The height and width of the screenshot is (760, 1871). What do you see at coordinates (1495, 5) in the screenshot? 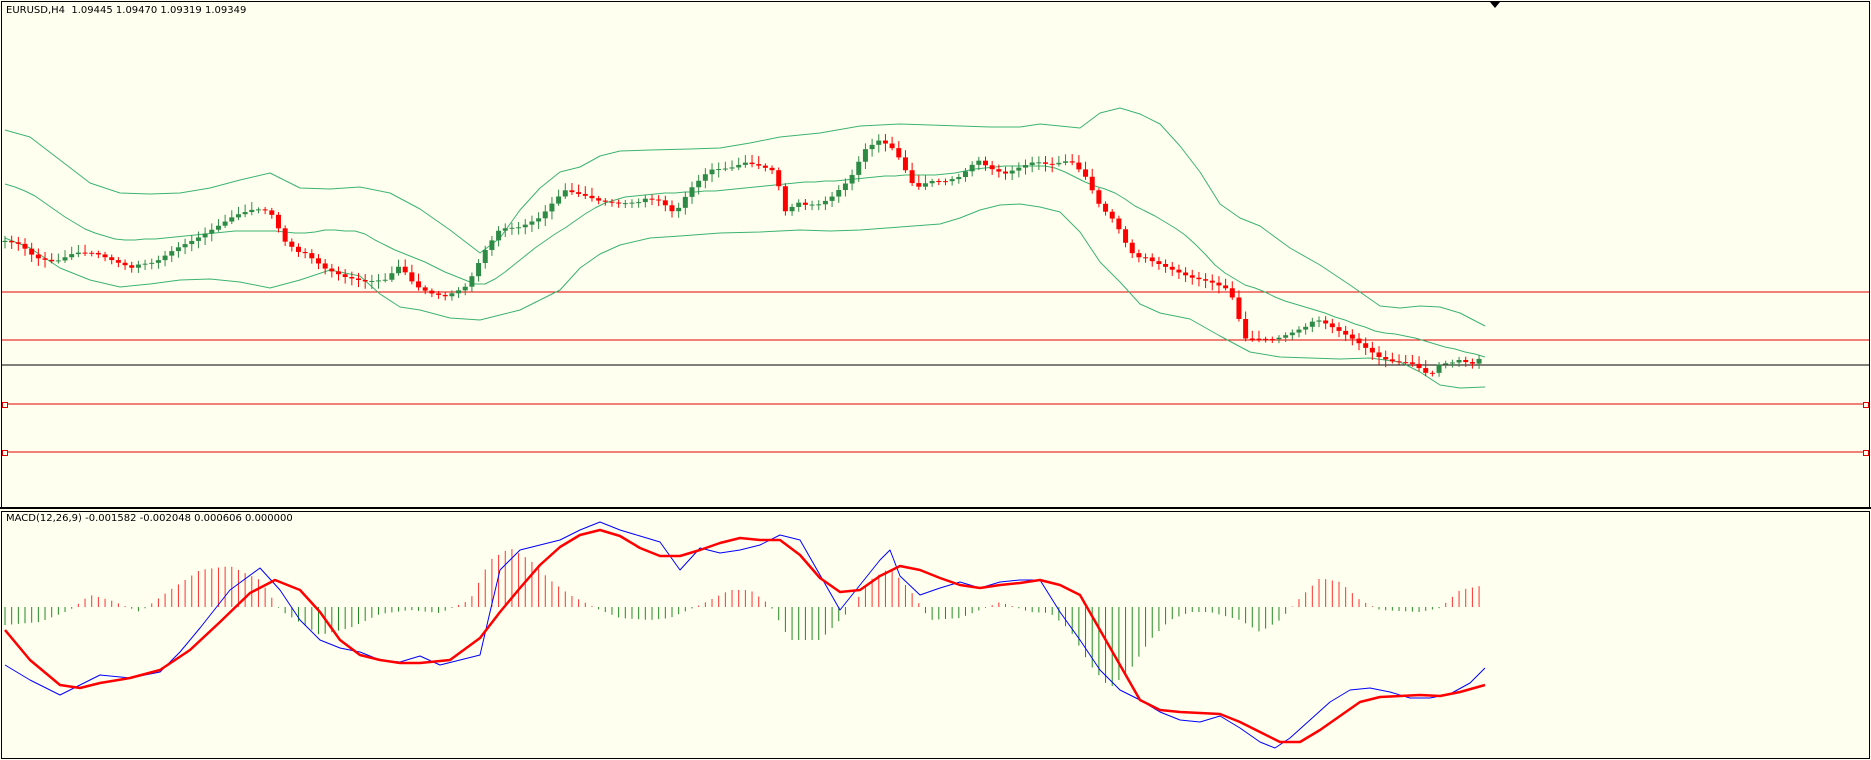
I see `chart-shift-marker` at bounding box center [1495, 5].